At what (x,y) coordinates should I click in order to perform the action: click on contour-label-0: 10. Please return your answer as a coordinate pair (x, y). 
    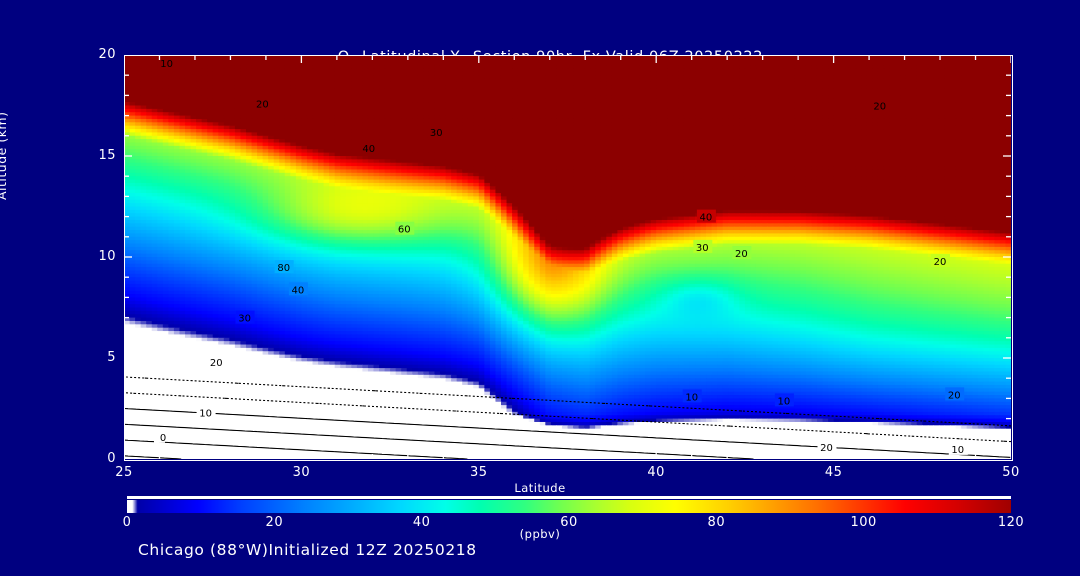
    Looking at the image, I should click on (166, 64).